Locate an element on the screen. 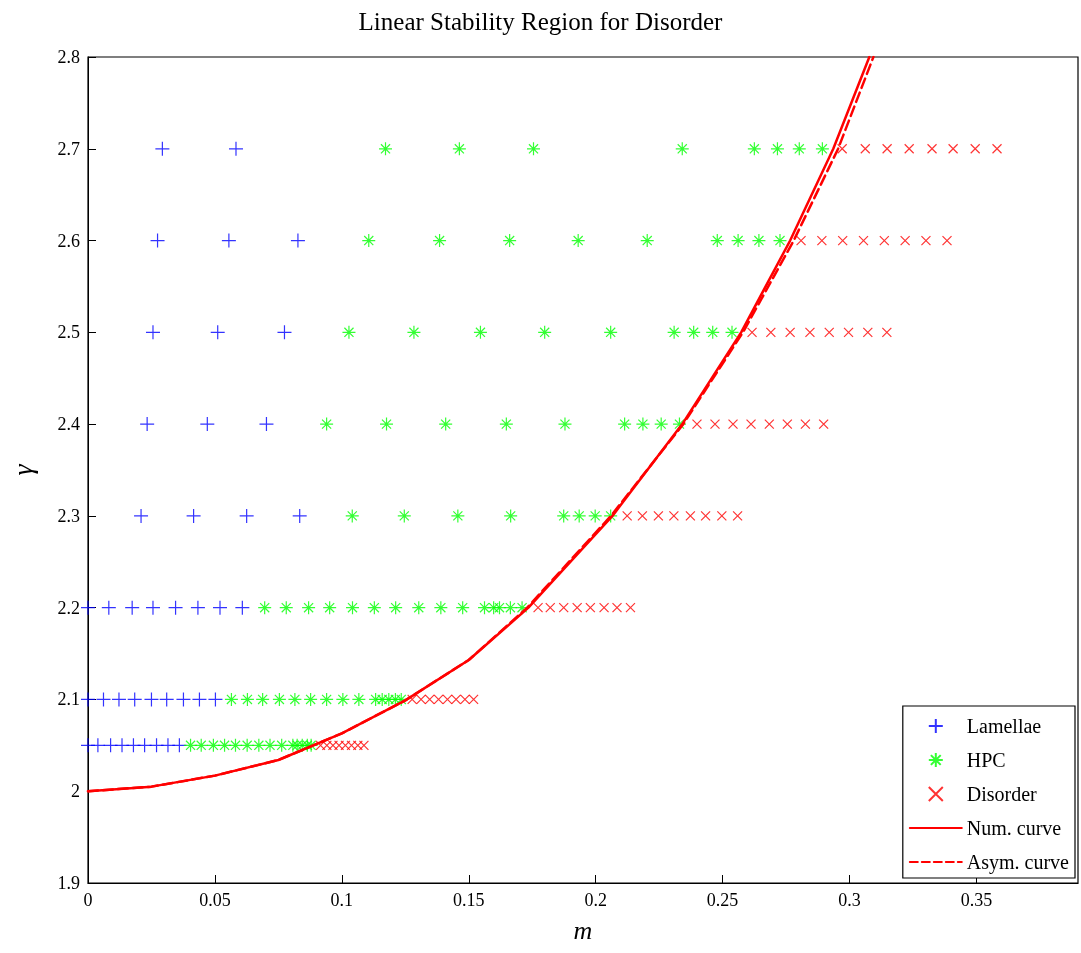 The image size is (1081, 953). y-tick-label: 1.9 is located at coordinates (68, 883).